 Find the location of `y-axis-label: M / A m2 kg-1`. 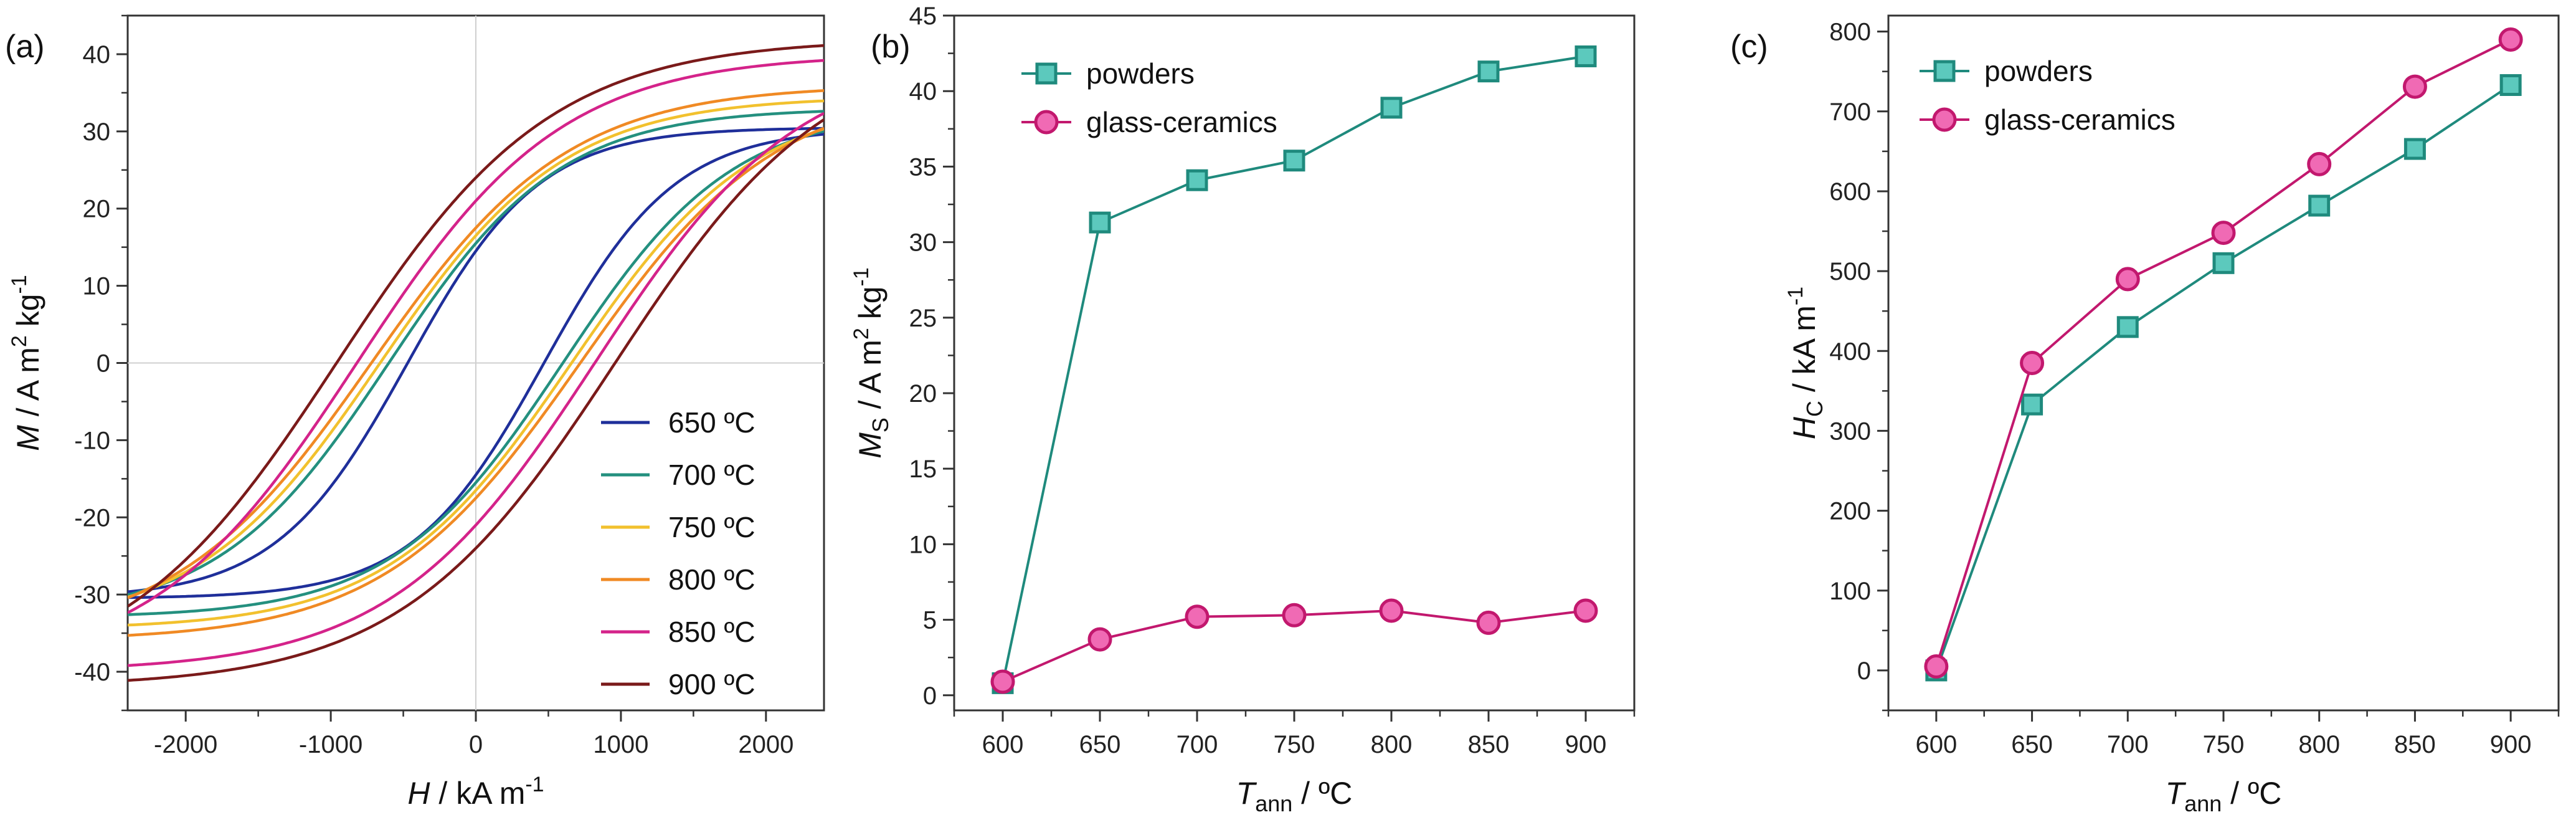

y-axis-label: M / A m2 kg-1 is located at coordinates (26, 363).